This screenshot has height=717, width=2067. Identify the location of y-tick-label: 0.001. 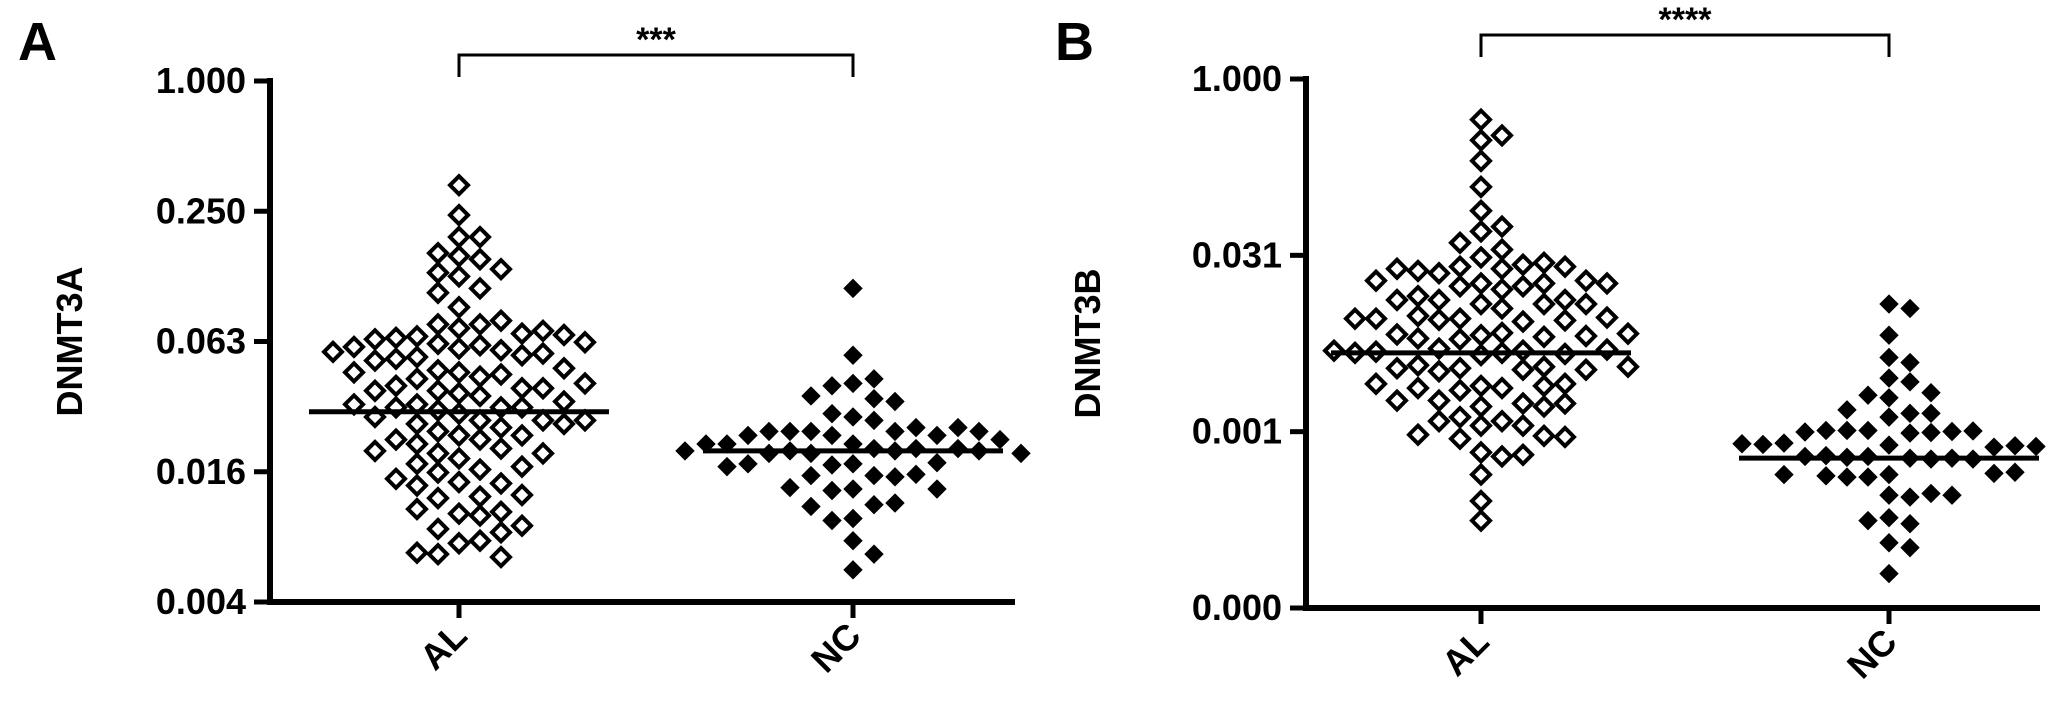
(1237, 431).